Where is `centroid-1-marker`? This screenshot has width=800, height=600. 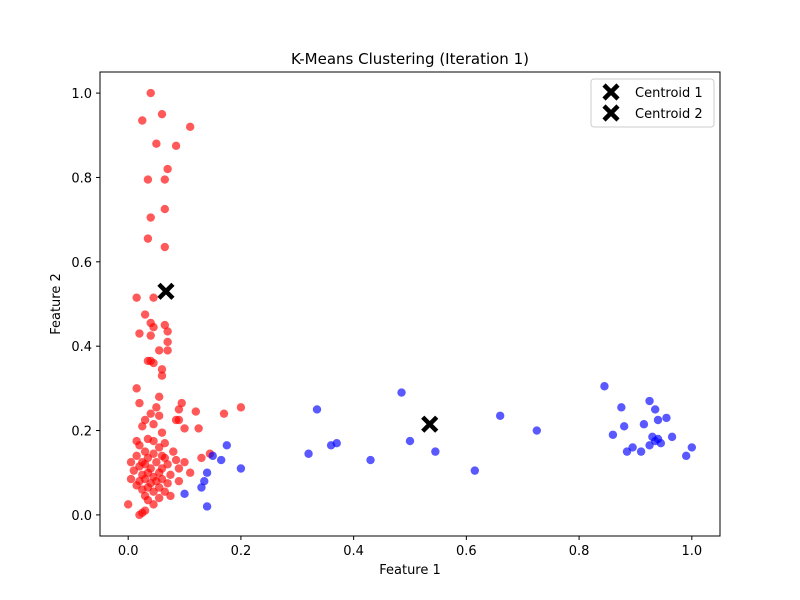 centroid-1-marker is located at coordinates (166, 291).